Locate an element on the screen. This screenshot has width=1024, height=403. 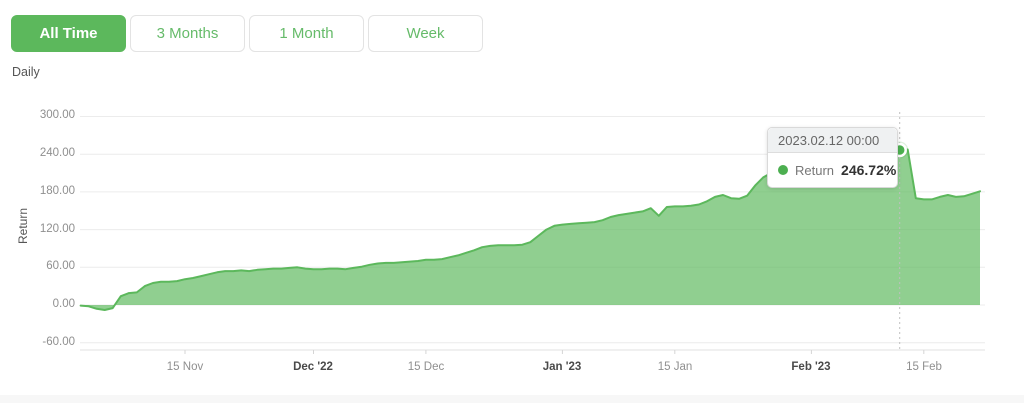
range-button-week: Week is located at coordinates (425, 33).